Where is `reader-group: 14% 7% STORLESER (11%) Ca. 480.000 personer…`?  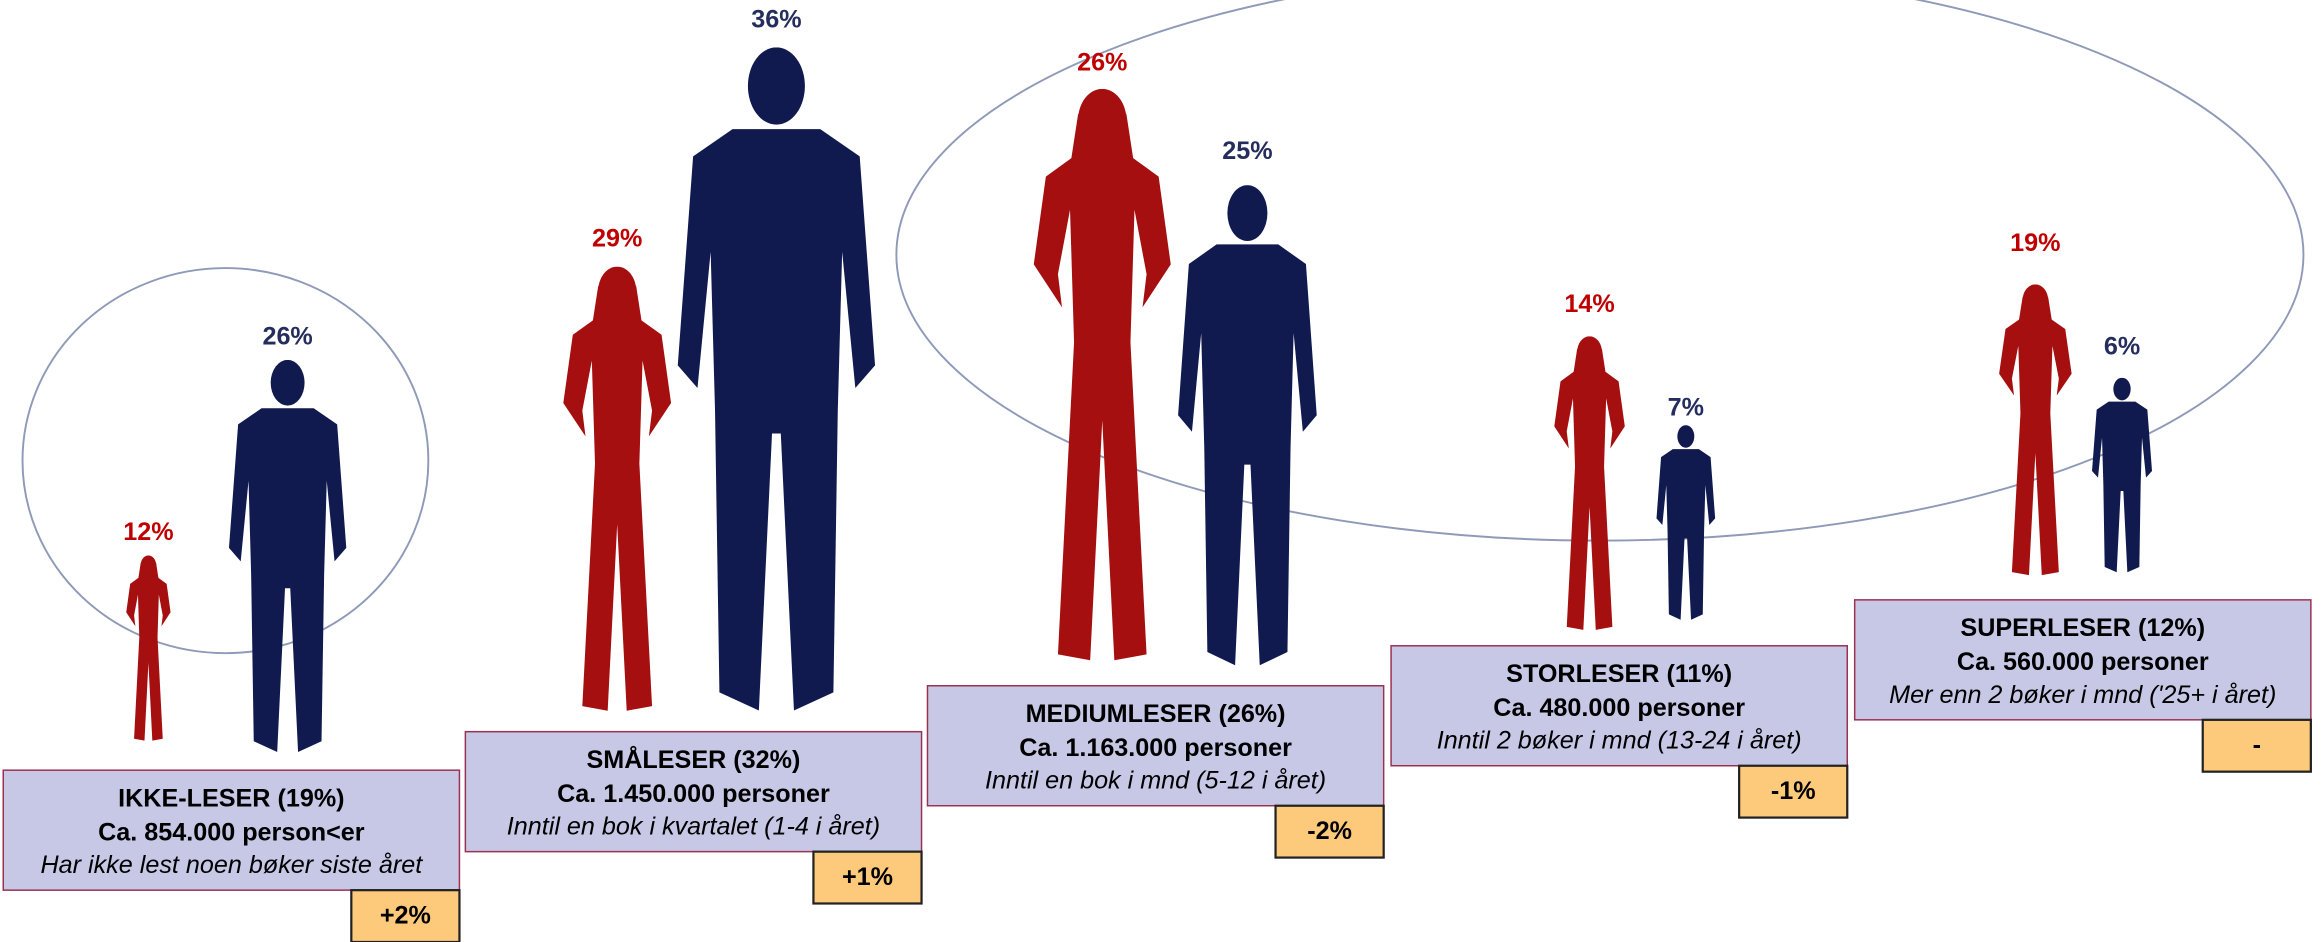
reader-group: 14% 7% STORLESER (11%) Ca. 480.000 personer… is located at coordinates (1619, 554).